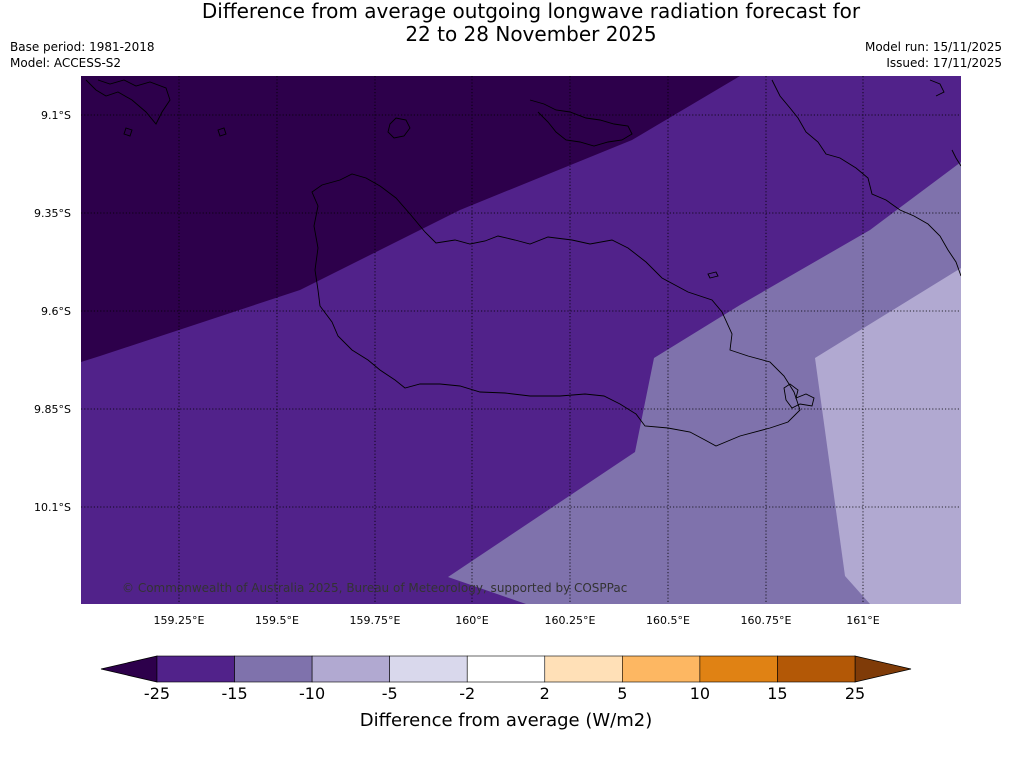 The width and height of the screenshot is (1011, 758). Describe the element at coordinates (277, 620) in the screenshot. I see `lon-label-2: 159.5°E` at that location.